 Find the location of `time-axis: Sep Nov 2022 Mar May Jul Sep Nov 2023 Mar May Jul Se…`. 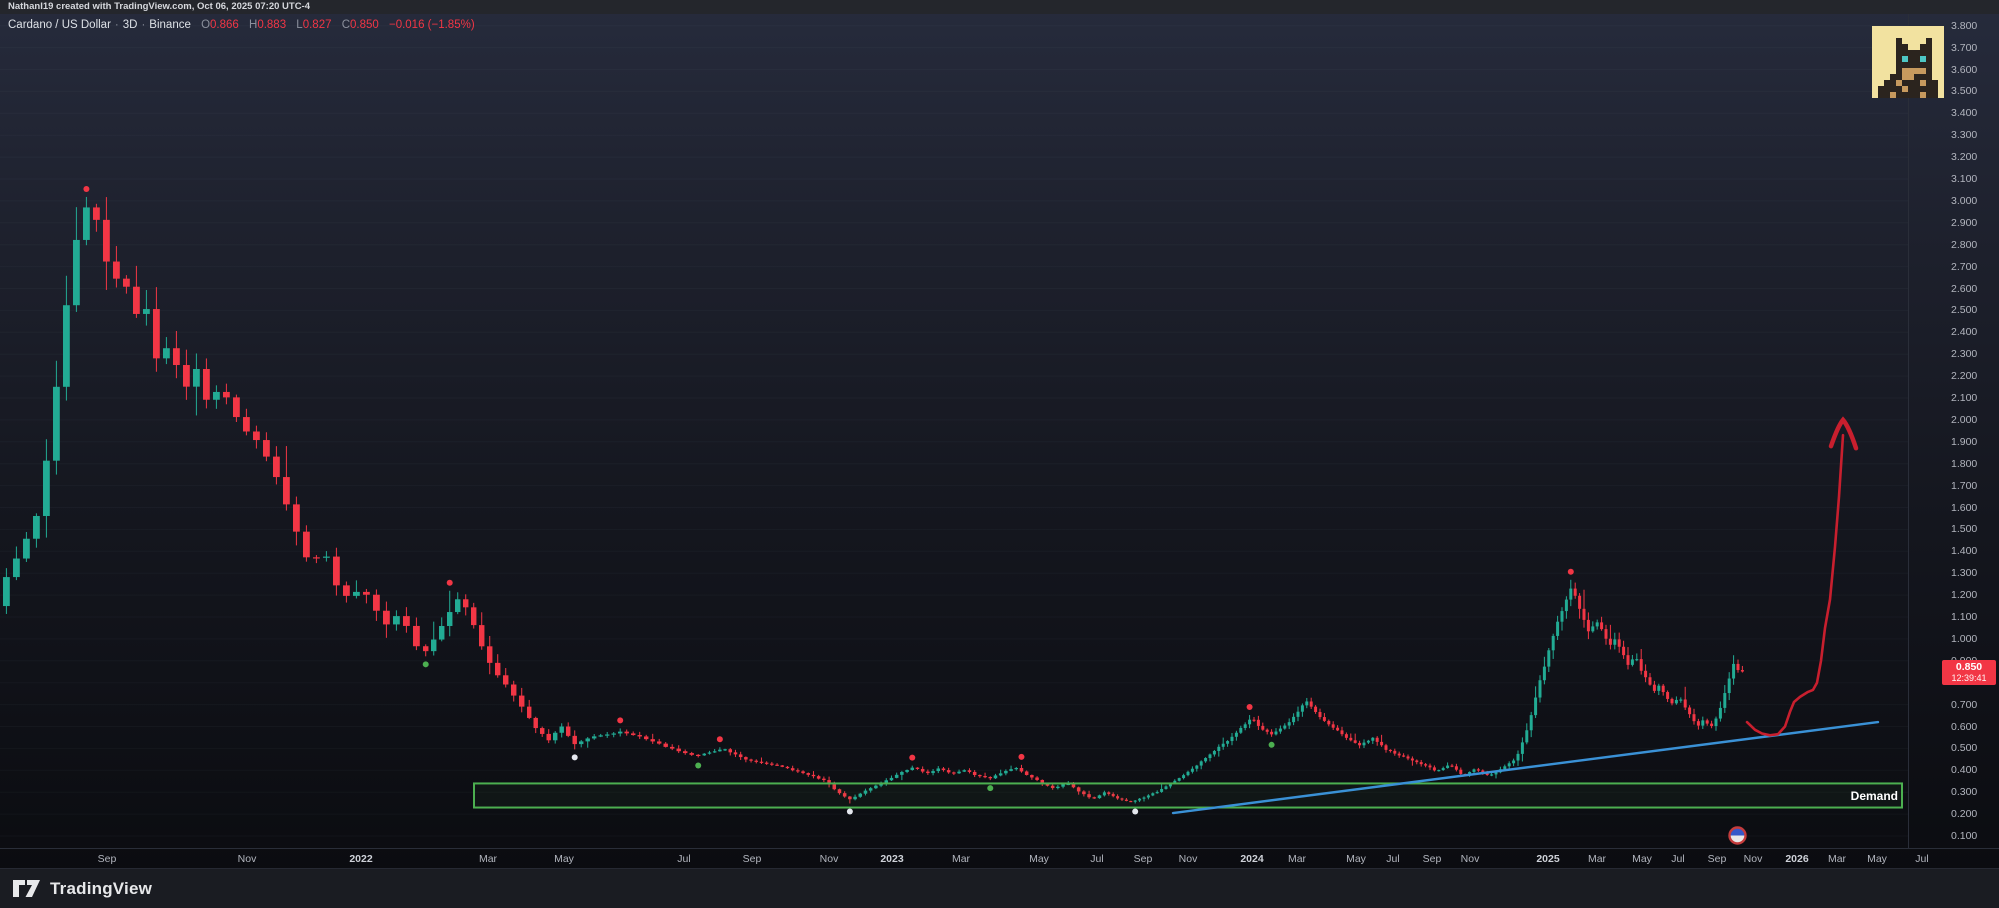

time-axis: Sep Nov 2022 Mar May Jul Sep Nov 2023 Mar May Jul Se… is located at coordinates (999, 858).